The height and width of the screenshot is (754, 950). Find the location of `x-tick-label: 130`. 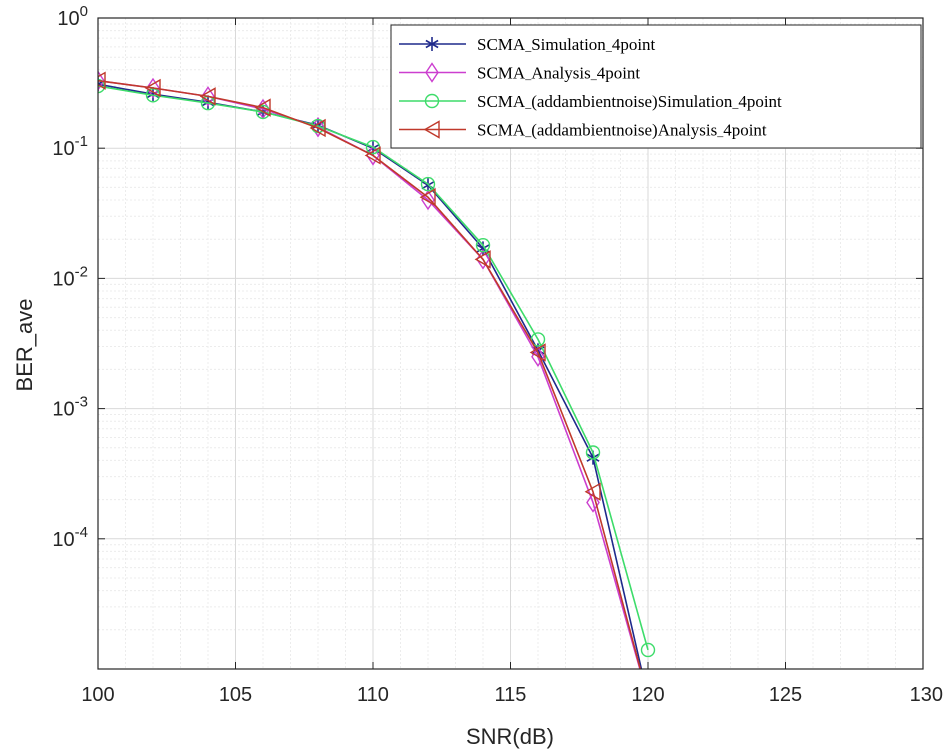

x-tick-label: 130 is located at coordinates (926, 695).